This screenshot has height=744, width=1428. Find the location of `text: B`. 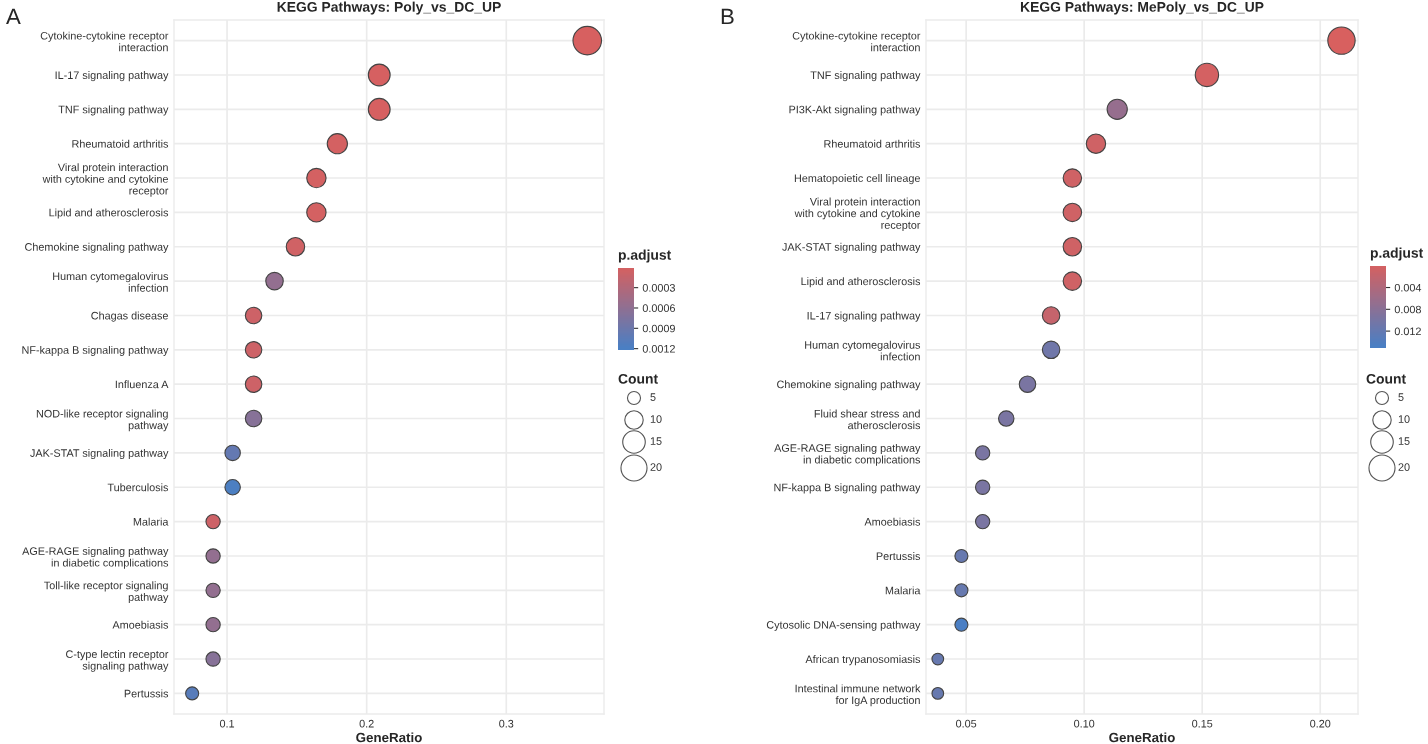

text: B is located at coordinates (727, 16).